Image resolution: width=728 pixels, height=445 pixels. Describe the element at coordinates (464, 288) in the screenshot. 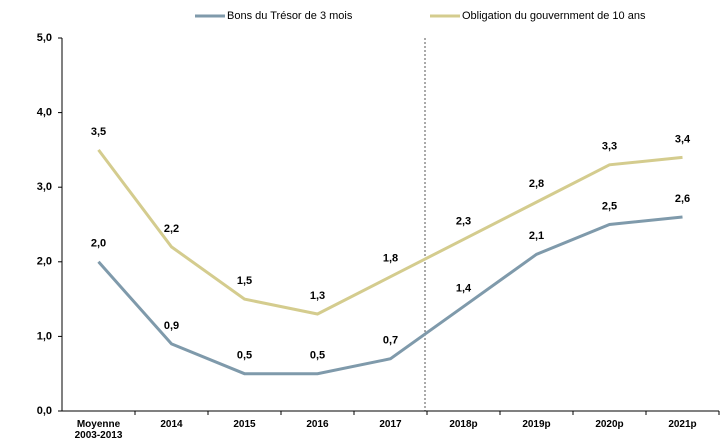

I see `data-label: 1,4` at that location.